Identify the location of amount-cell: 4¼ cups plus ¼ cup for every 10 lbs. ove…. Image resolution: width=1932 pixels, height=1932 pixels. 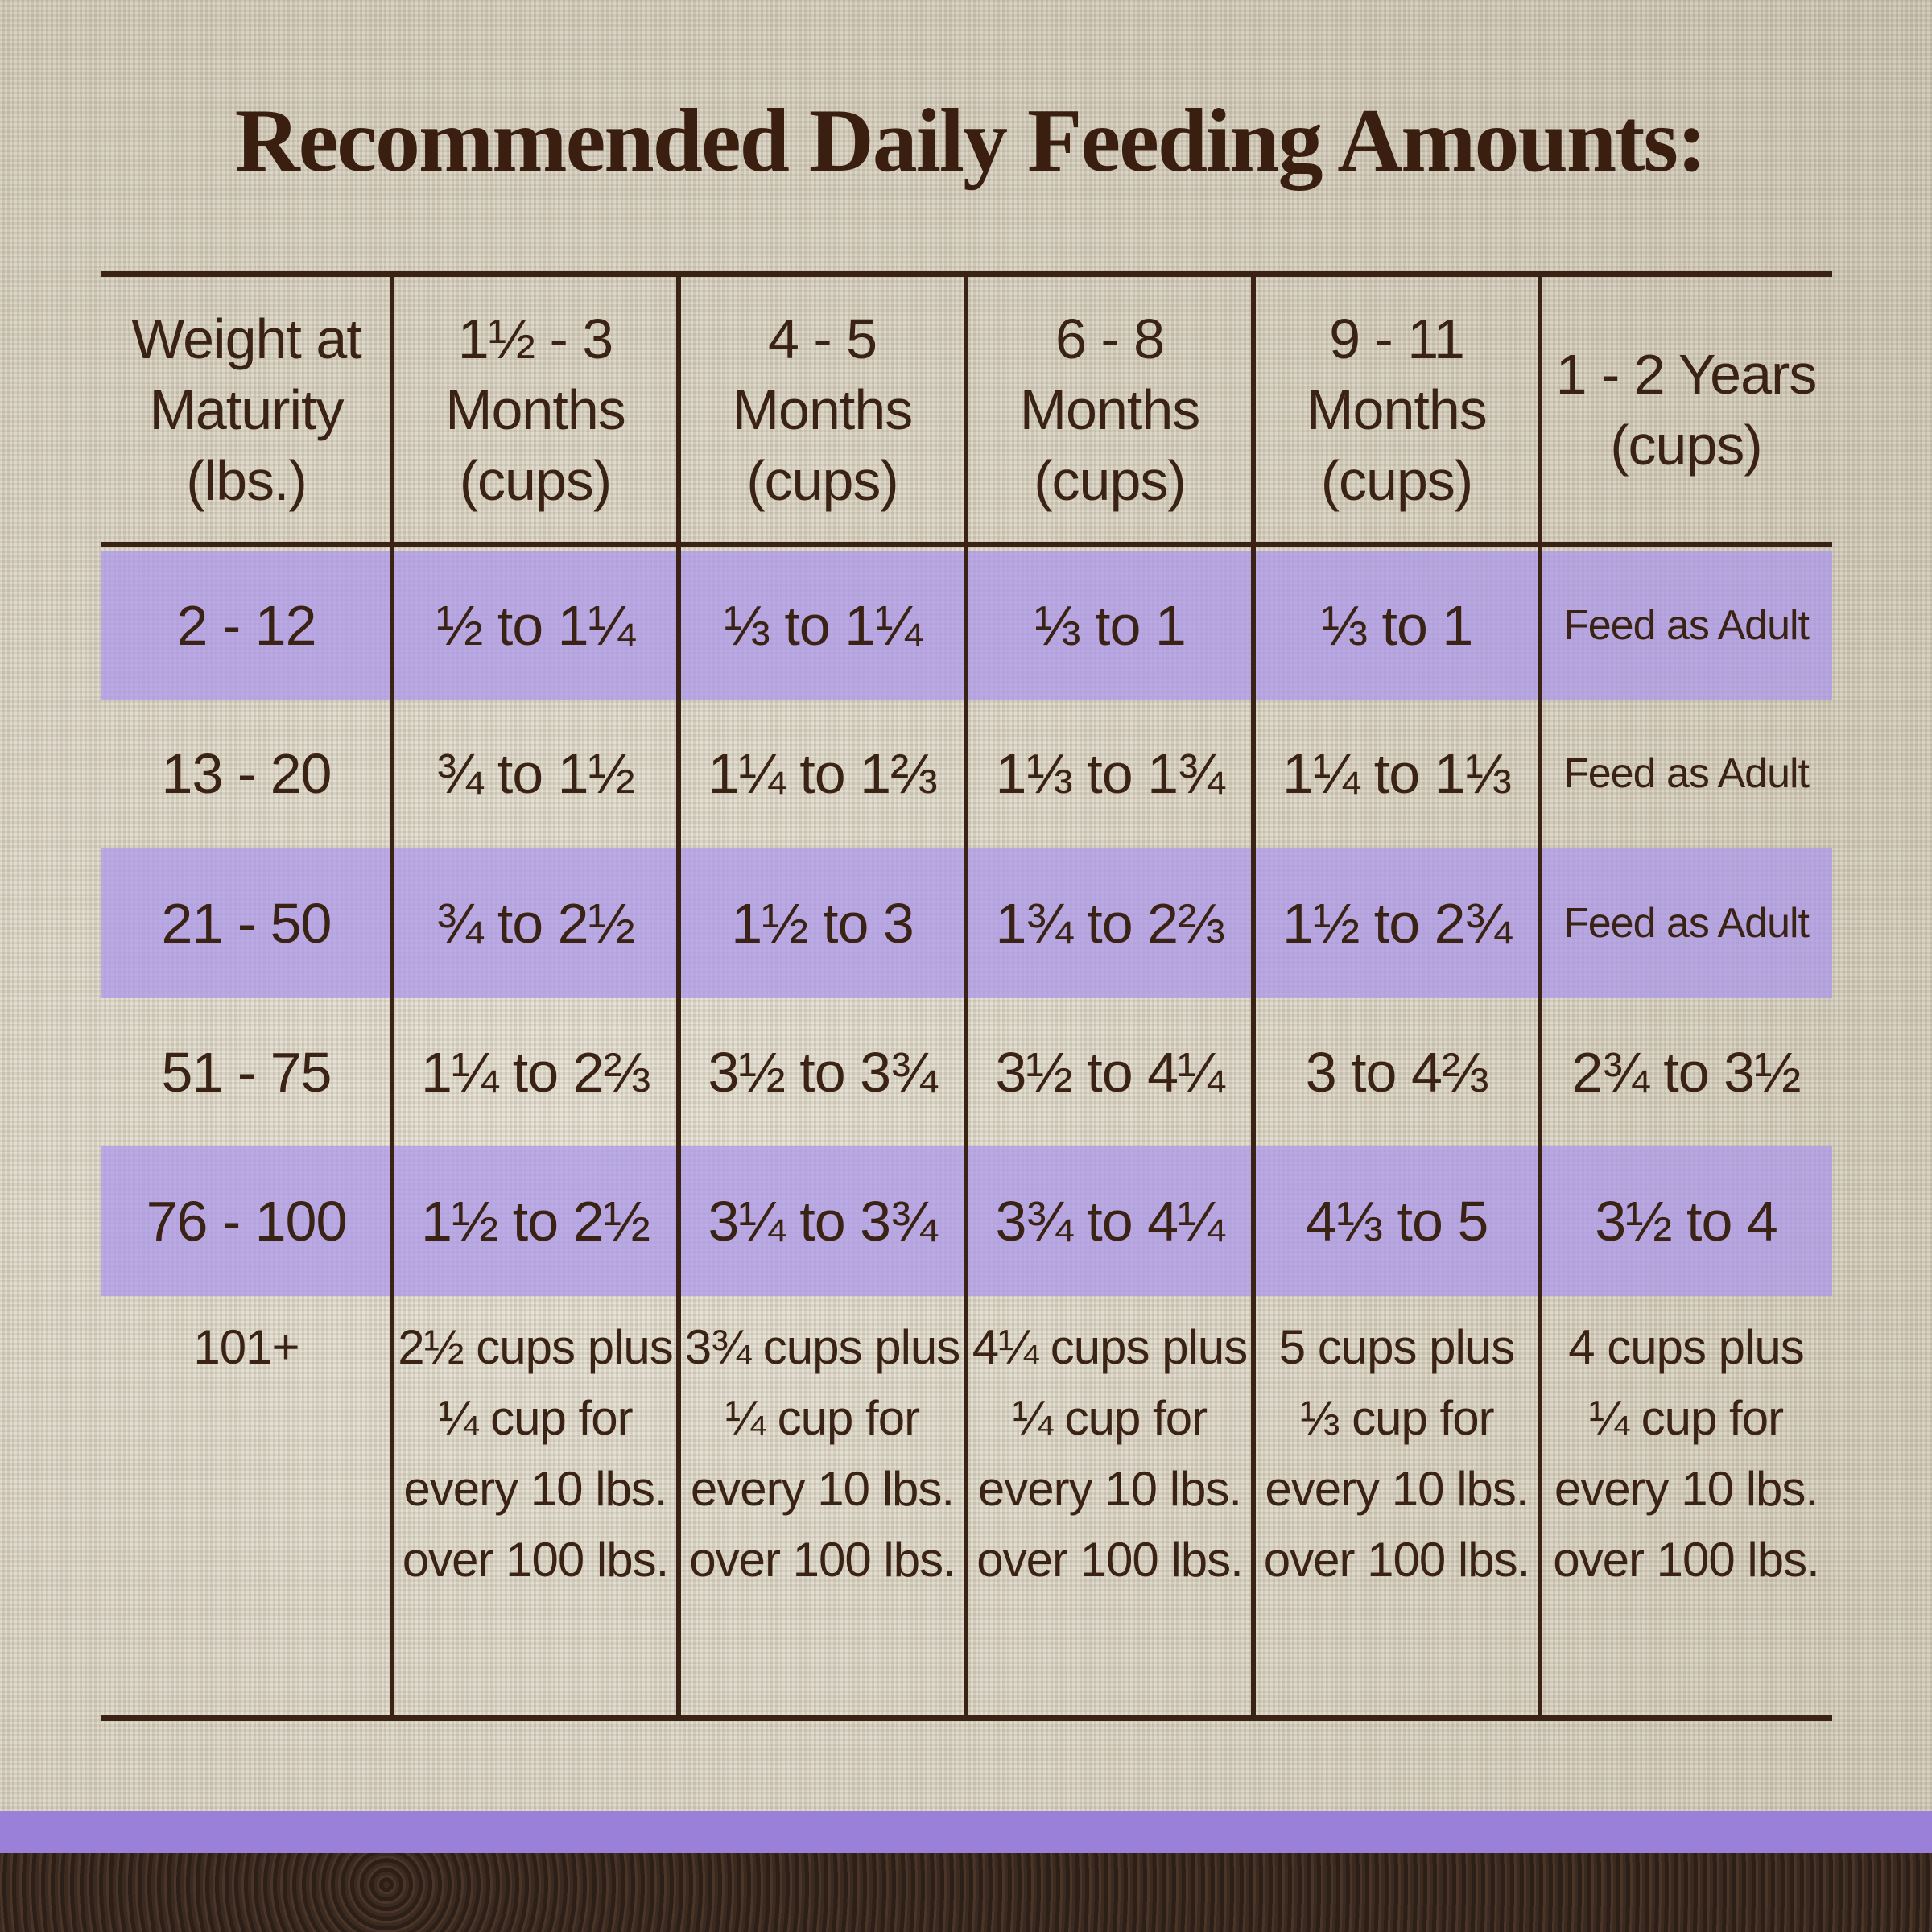
(1110, 1453).